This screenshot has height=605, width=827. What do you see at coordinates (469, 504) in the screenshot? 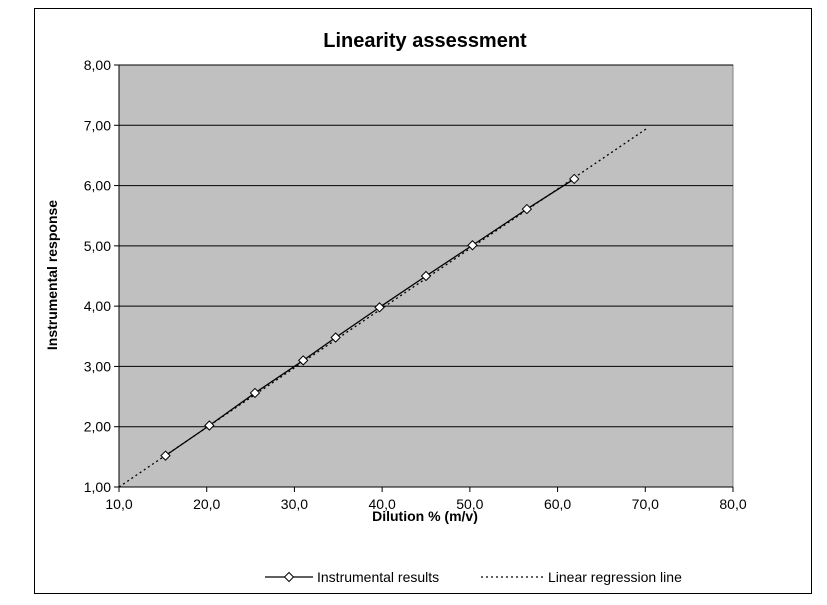
I see `x-tick-label-4: 50,0` at bounding box center [469, 504].